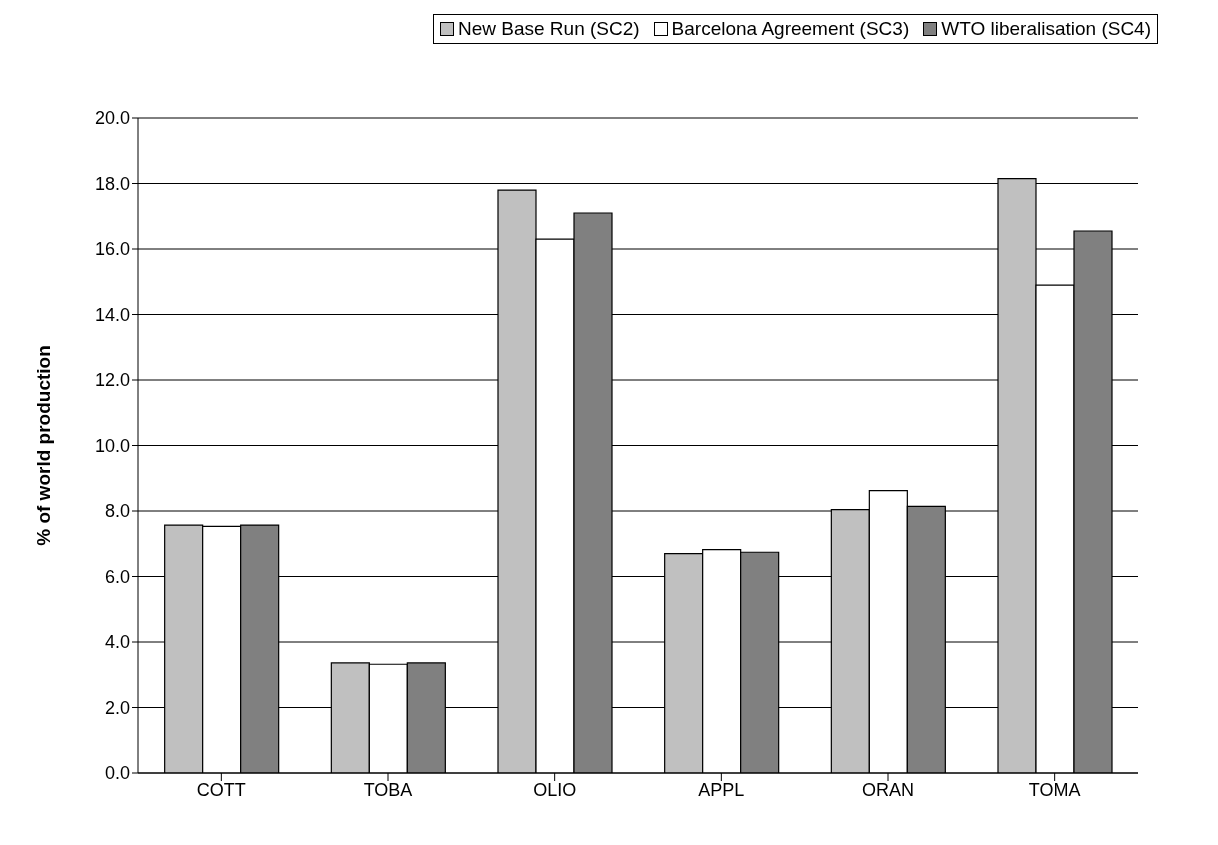 This screenshot has width=1218, height=845. What do you see at coordinates (112, 314) in the screenshot?
I see `y-tick-label: 14.0` at bounding box center [112, 314].